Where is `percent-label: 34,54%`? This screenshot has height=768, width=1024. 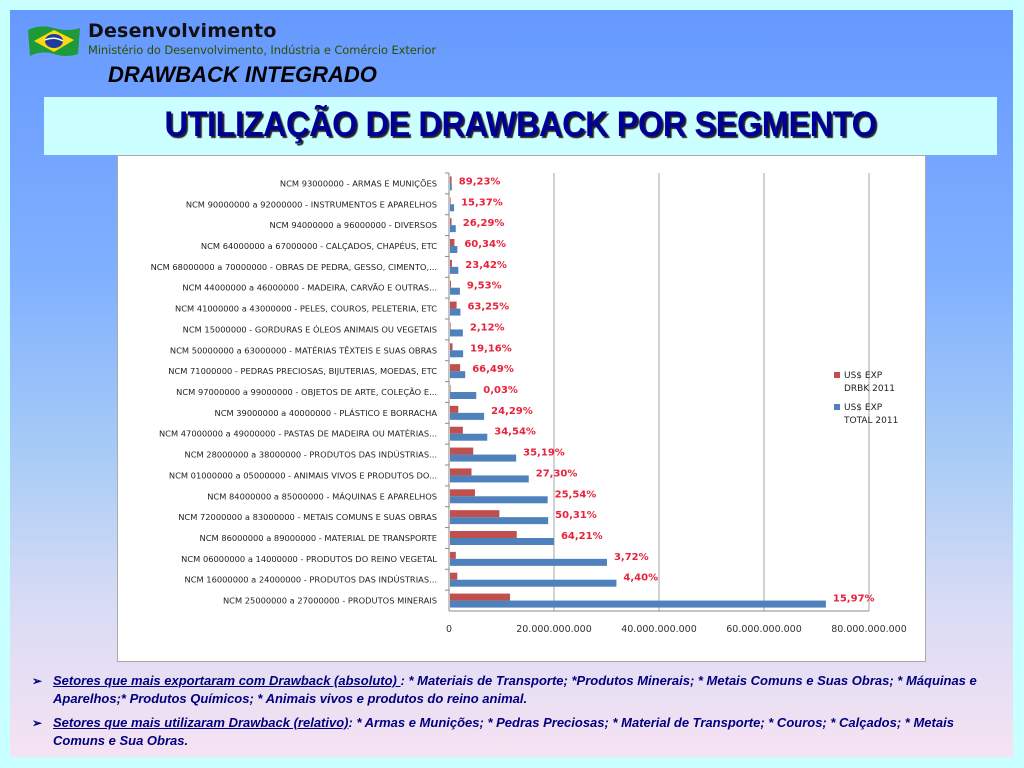 percent-label: 34,54% is located at coordinates (515, 432).